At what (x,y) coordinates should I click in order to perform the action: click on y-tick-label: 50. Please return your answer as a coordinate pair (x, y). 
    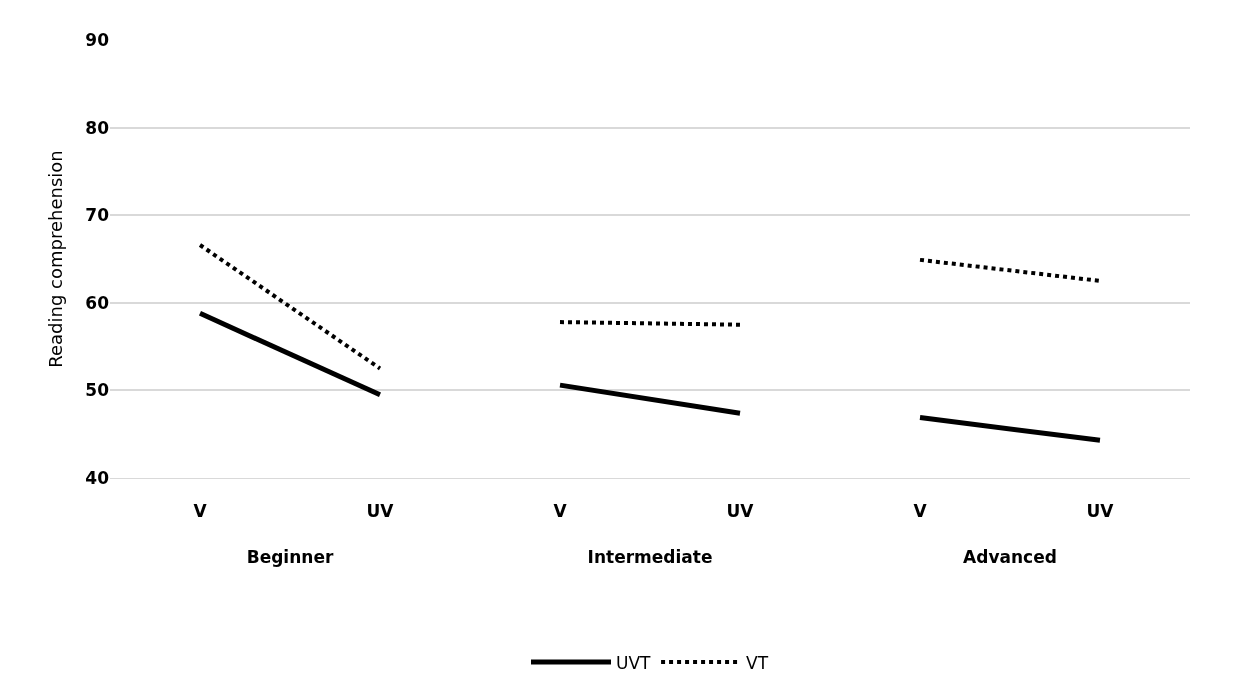
    Looking at the image, I should click on (97, 390).